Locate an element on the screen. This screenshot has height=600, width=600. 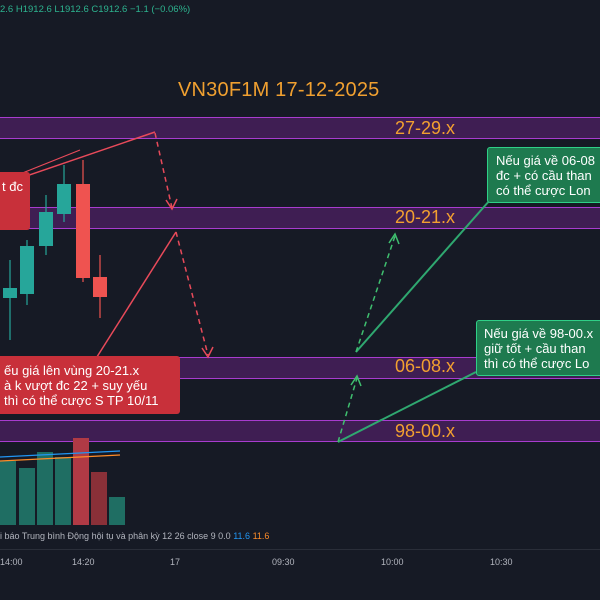
note-top-left-text: t đc is located at coordinates (12, 186).